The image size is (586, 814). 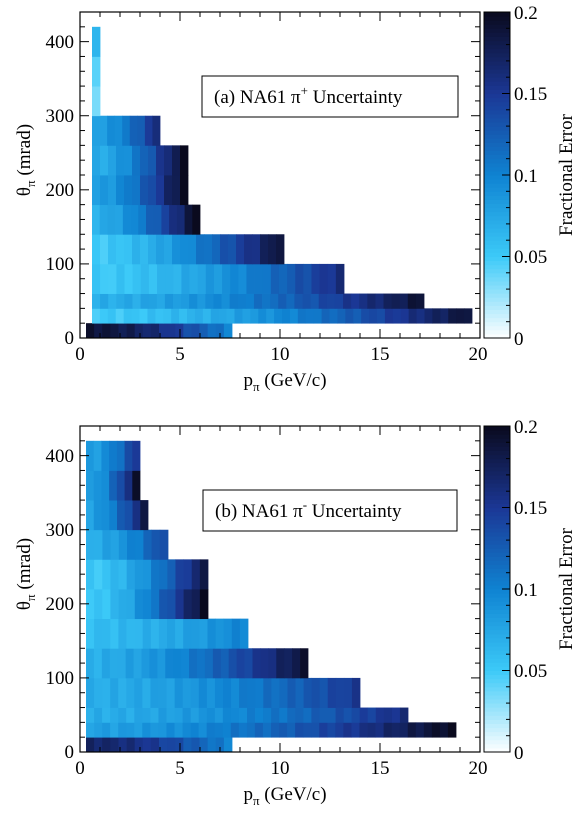 I want to click on colorbar-frame-b, so click(x=497, y=589).